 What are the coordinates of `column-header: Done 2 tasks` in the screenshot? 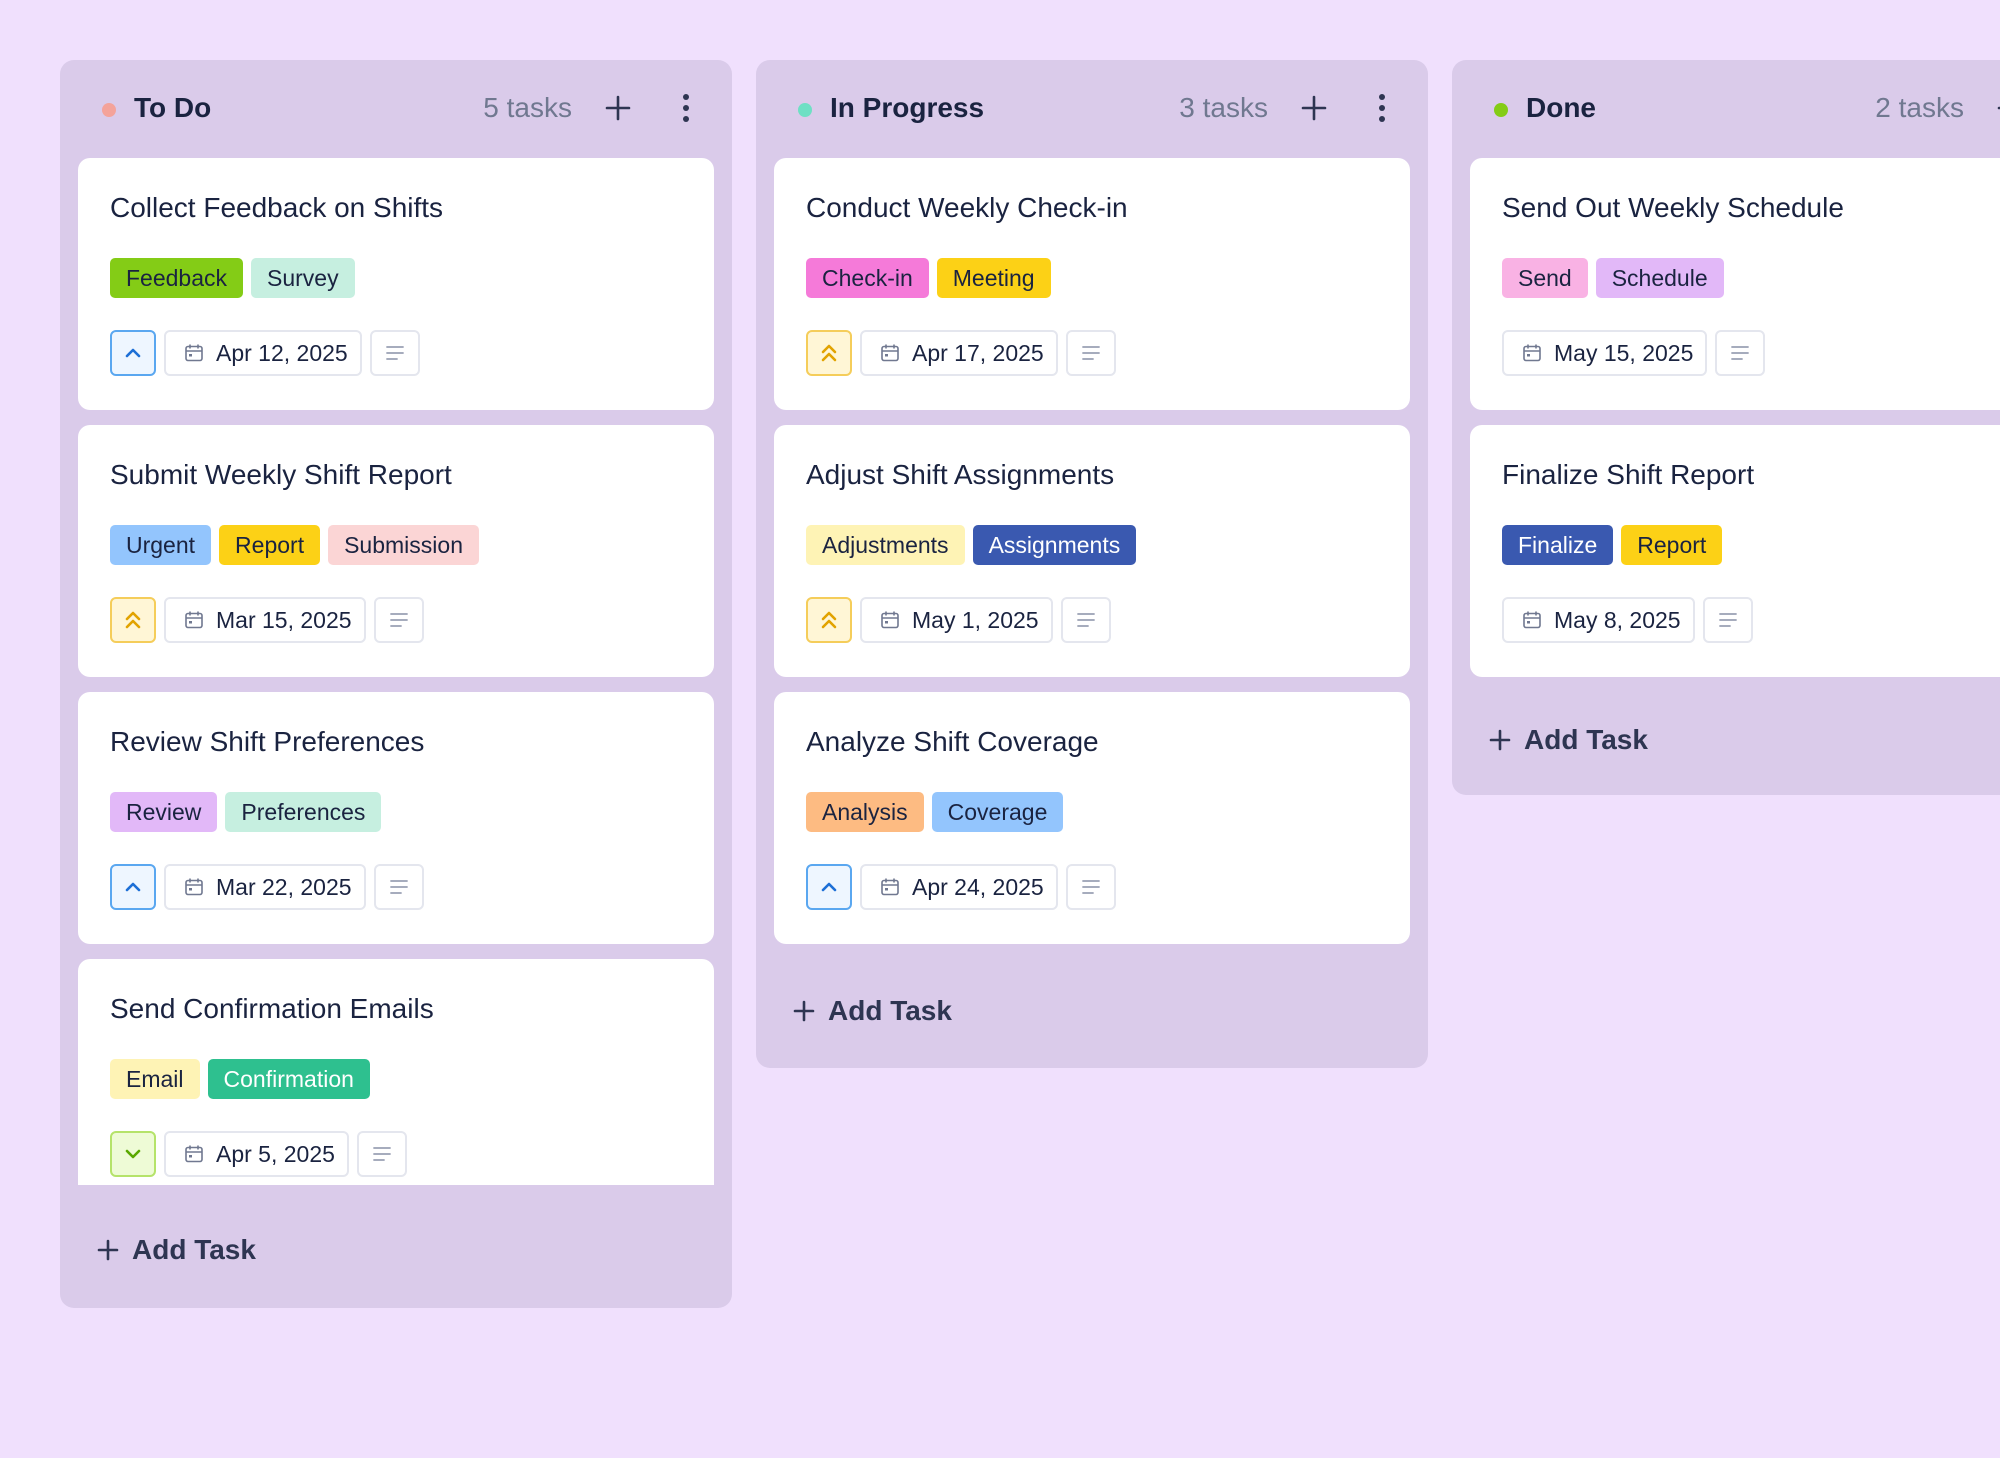 It's located at (1726, 109).